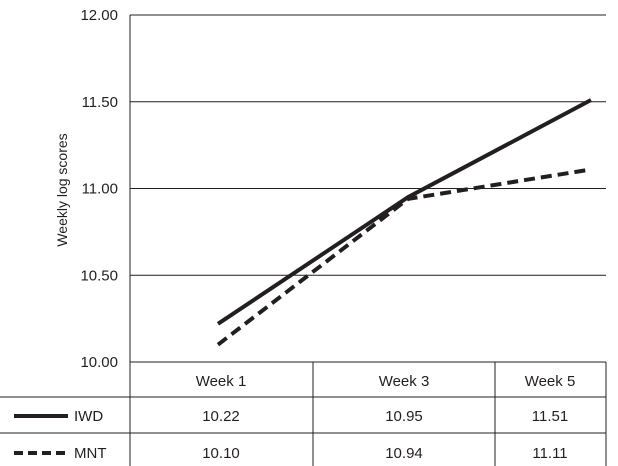 The height and width of the screenshot is (466, 618). Describe the element at coordinates (99, 275) in the screenshot. I see `y-tick-label: 10.50` at that location.